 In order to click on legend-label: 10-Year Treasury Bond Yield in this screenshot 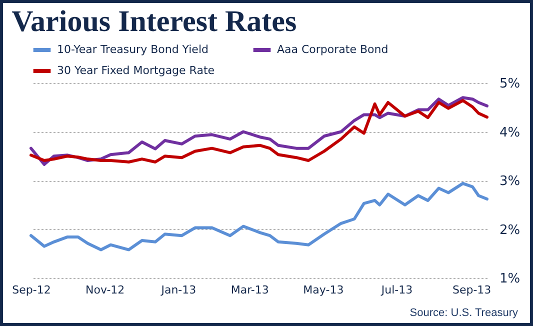, I will do `click(132, 49)`.